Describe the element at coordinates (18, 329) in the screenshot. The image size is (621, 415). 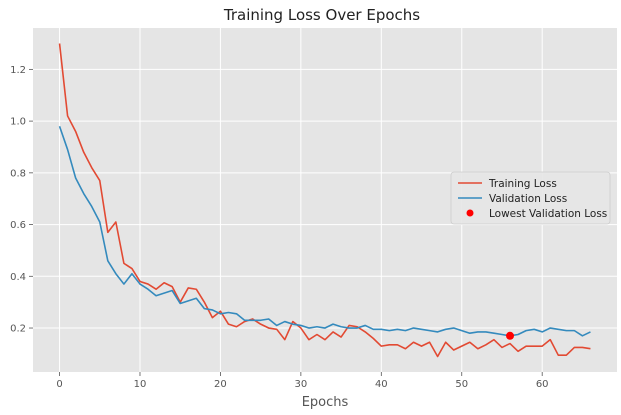
I see `y-tick-label: 0.2` at that location.